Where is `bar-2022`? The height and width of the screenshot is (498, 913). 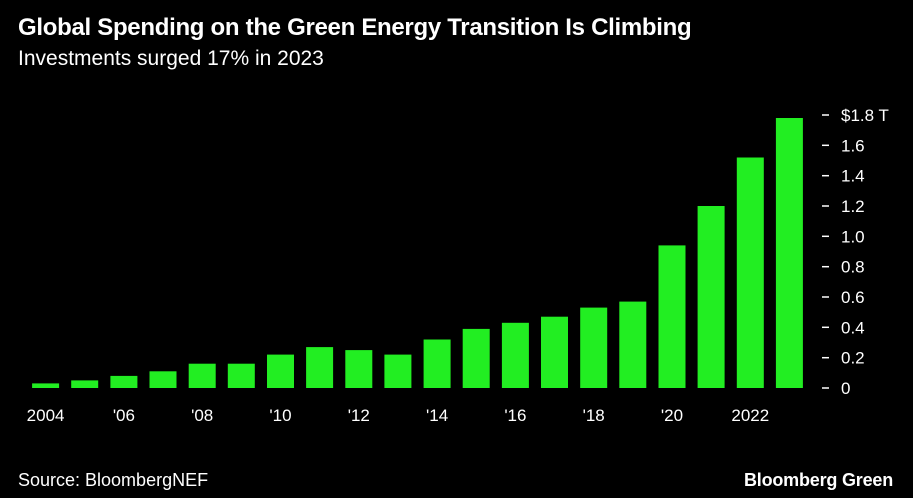
bar-2022 is located at coordinates (750, 272).